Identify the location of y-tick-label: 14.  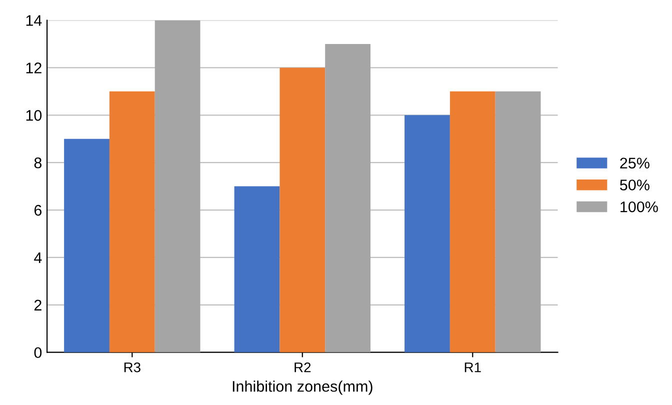
(34, 20).